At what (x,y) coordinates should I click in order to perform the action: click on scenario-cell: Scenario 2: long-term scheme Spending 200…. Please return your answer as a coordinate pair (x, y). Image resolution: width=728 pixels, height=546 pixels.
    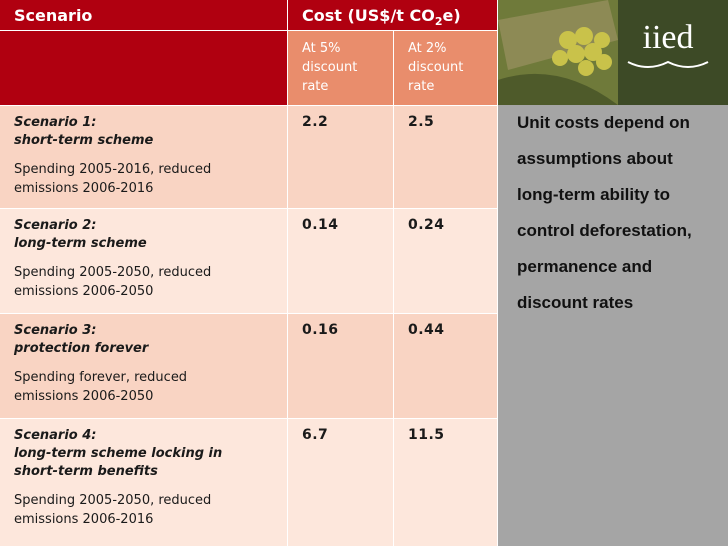
    Looking at the image, I should click on (143, 261).